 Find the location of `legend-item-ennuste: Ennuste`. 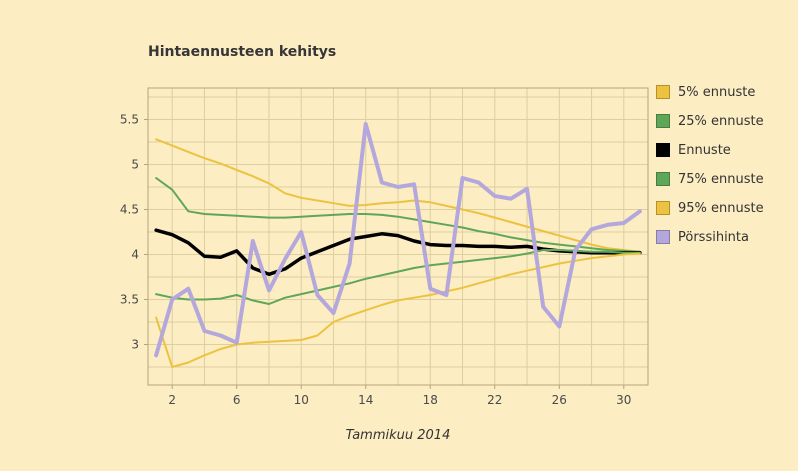

legend-item-ennuste: Ennuste is located at coordinates (710, 150).